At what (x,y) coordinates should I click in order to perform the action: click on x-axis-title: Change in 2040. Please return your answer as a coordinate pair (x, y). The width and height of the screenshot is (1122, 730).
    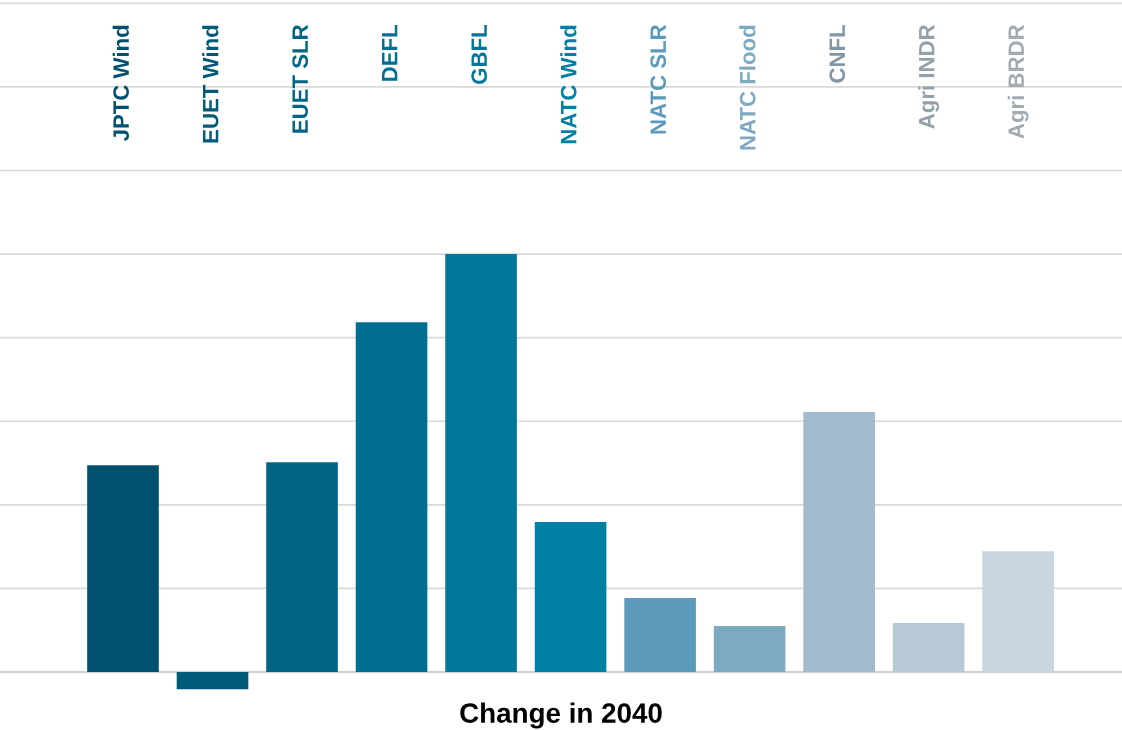
    Looking at the image, I should click on (561, 715).